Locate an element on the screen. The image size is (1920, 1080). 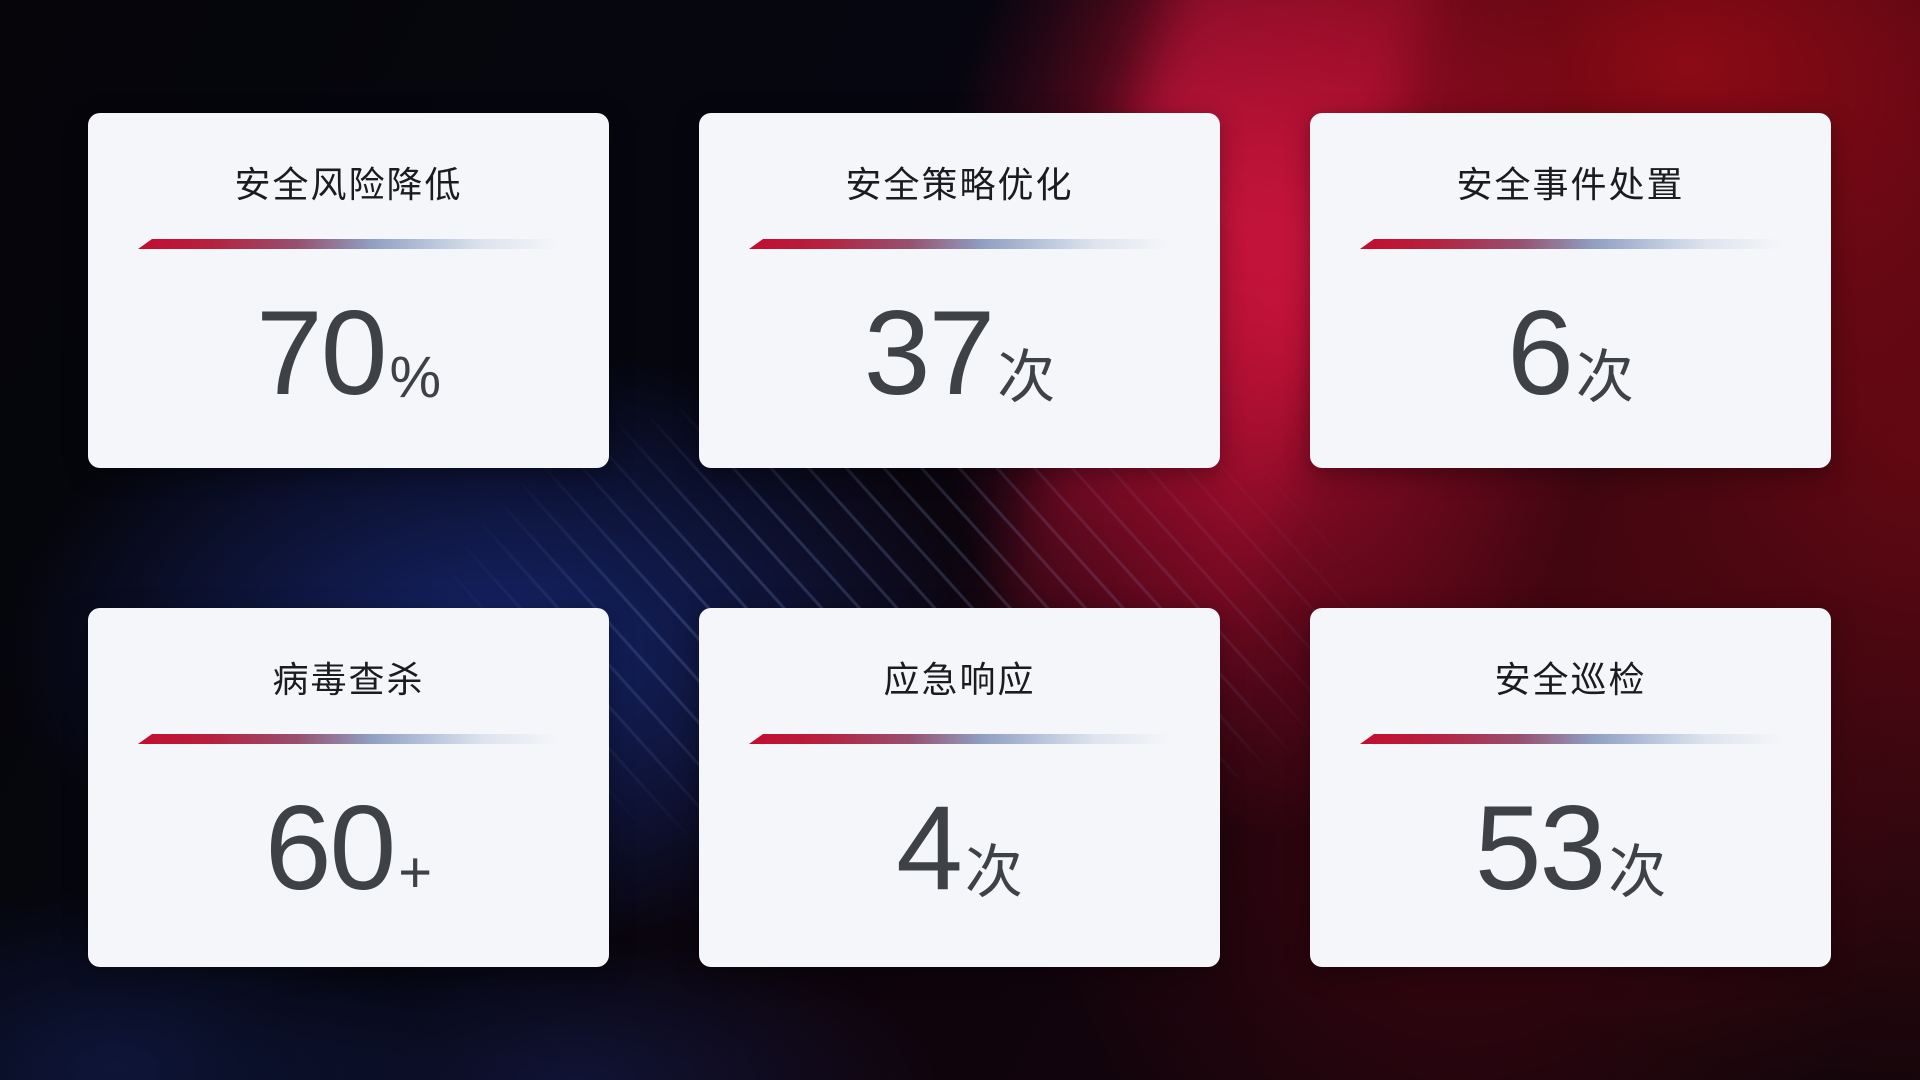
card-title: 安全策略优化 is located at coordinates (959, 184).